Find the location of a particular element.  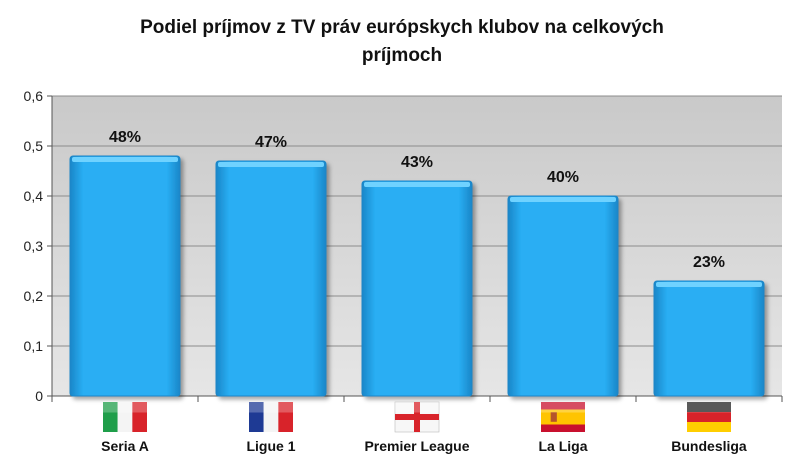

y-tick-label: 0,2 is located at coordinates (34, 296).